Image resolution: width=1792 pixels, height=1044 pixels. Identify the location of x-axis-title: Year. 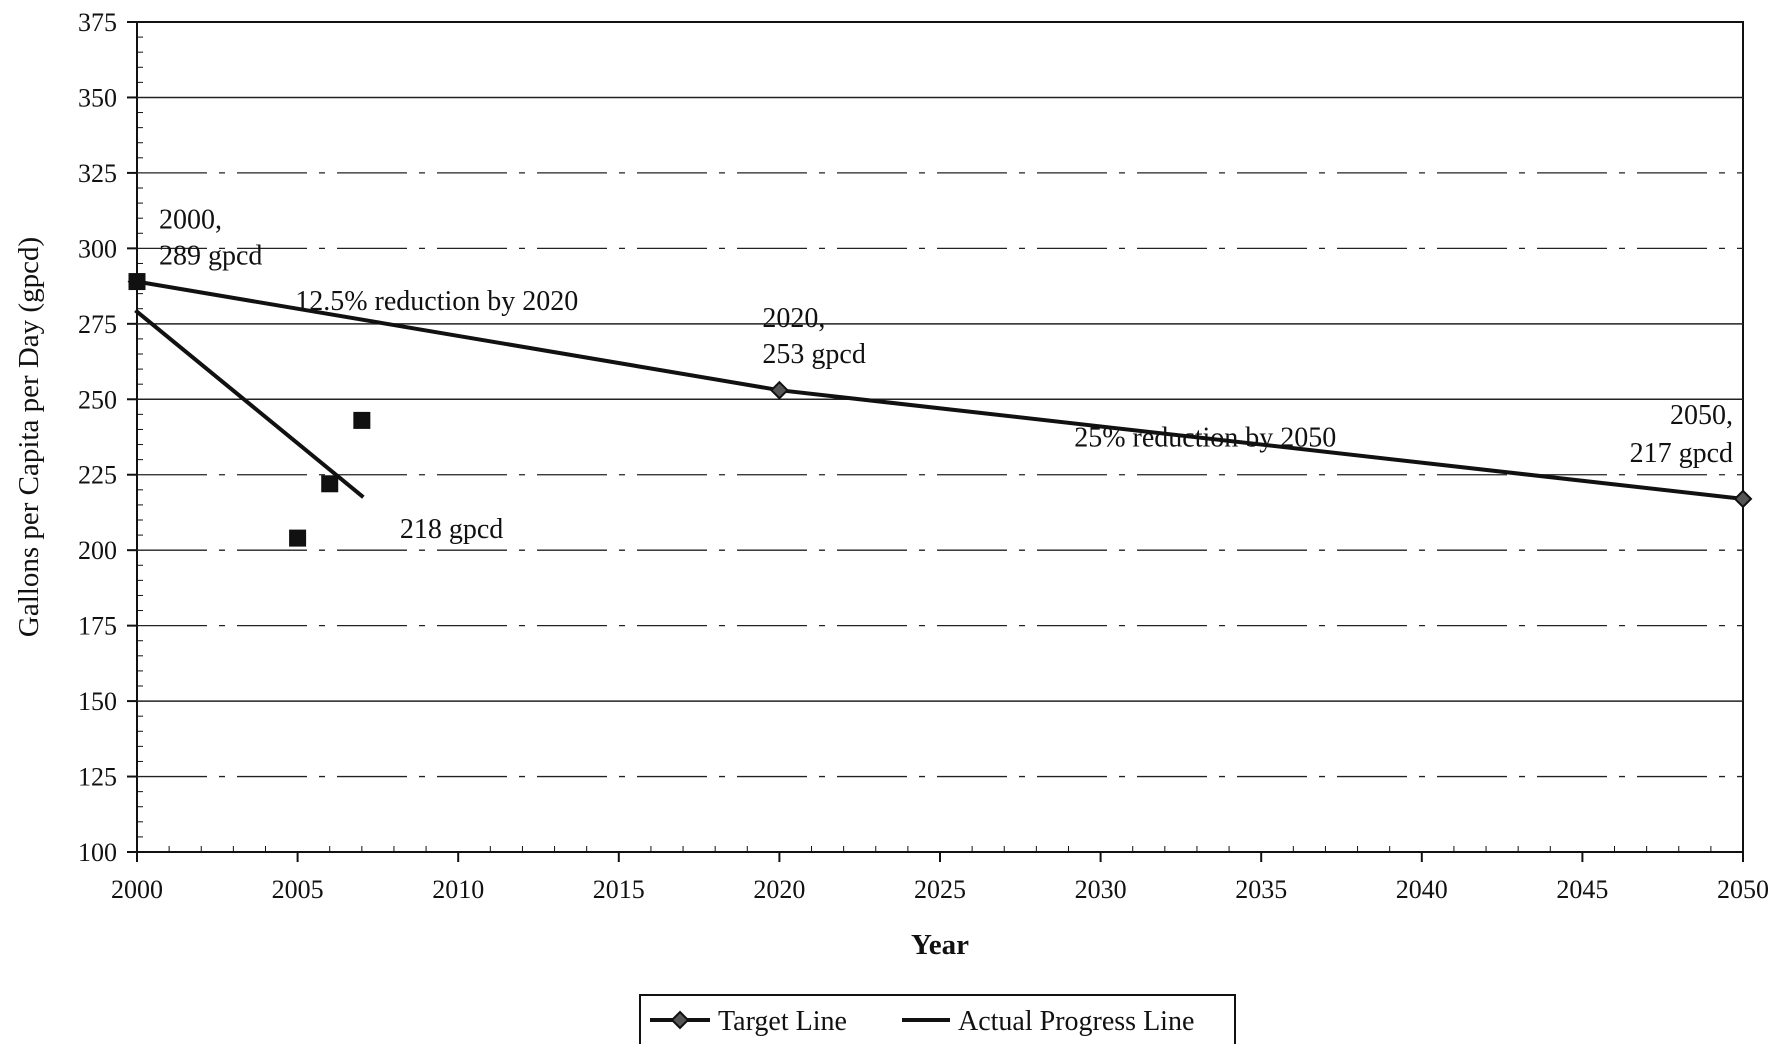
(940, 945).